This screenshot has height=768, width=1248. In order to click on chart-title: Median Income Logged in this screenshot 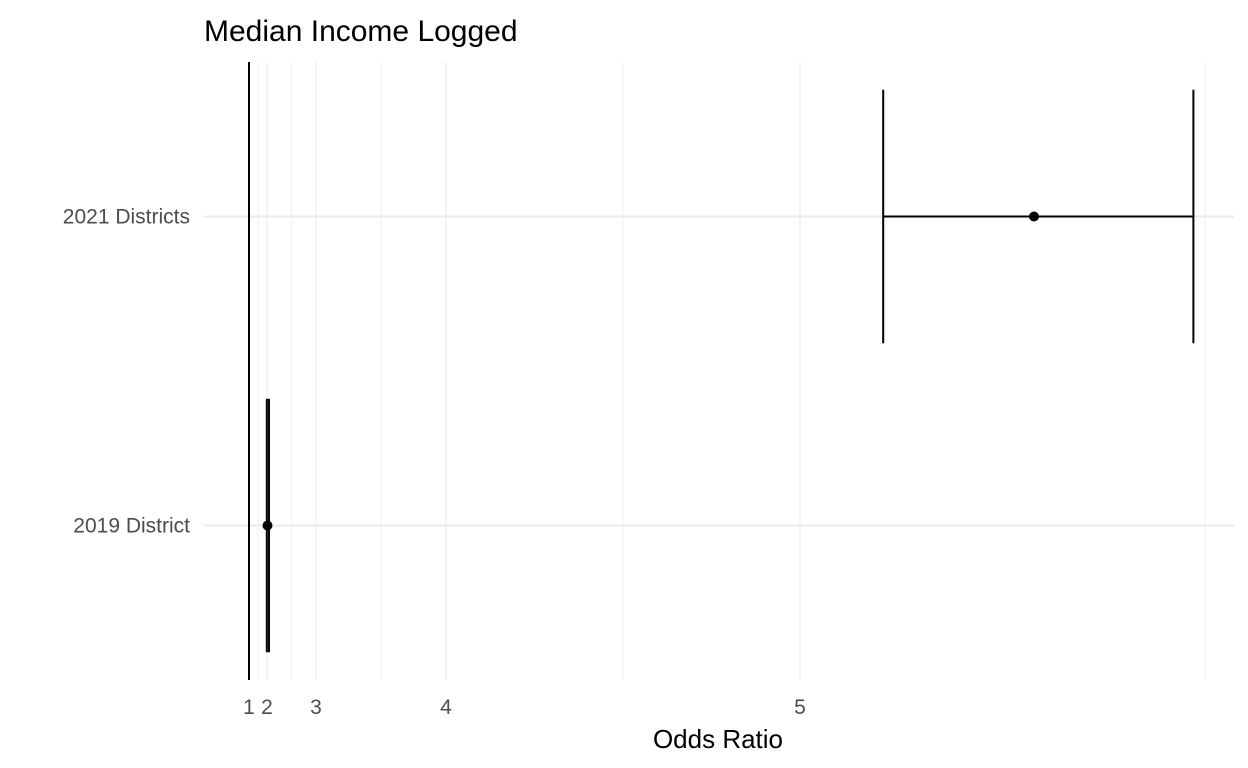, I will do `click(361, 31)`.